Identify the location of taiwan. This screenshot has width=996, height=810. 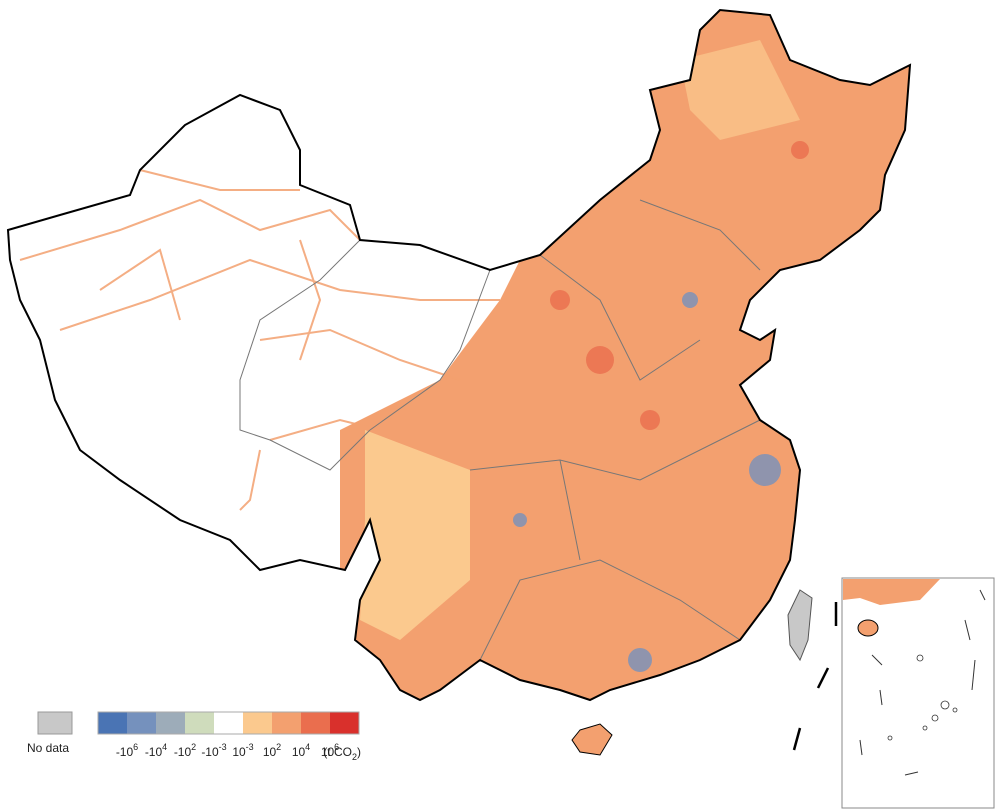
(800, 625).